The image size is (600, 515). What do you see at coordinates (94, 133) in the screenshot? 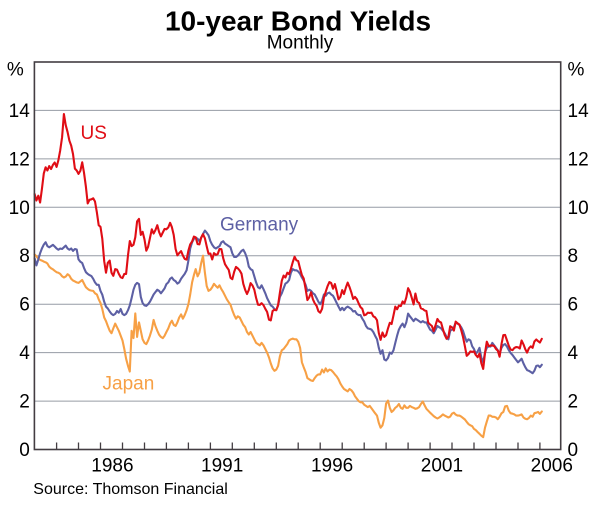
I see `svg-text: US` at bounding box center [94, 133].